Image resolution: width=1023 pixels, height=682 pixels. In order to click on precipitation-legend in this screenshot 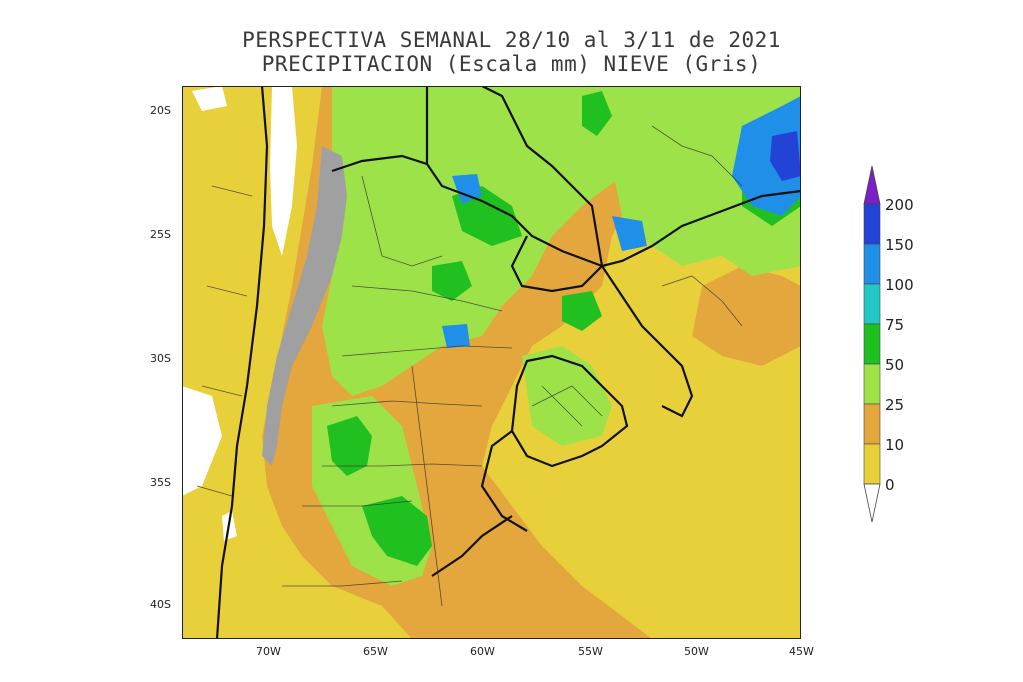, I will do `click(872, 344)`.